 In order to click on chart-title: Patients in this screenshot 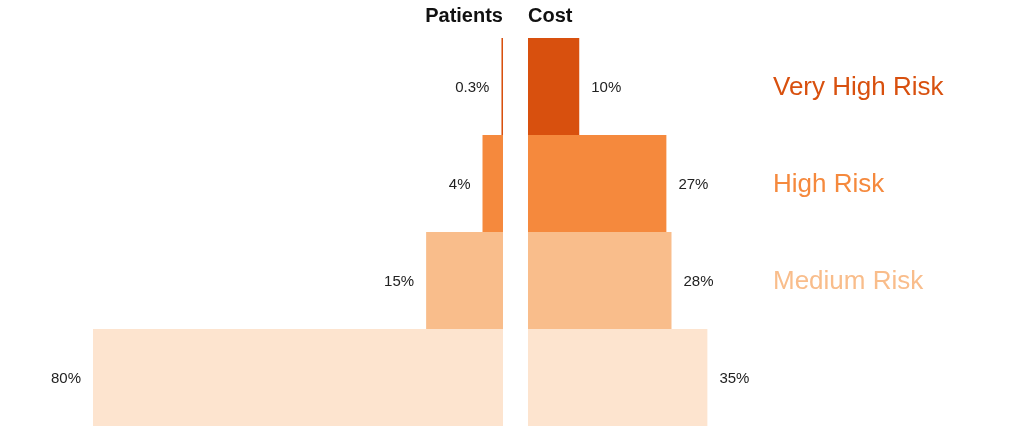, I will do `click(464, 15)`.